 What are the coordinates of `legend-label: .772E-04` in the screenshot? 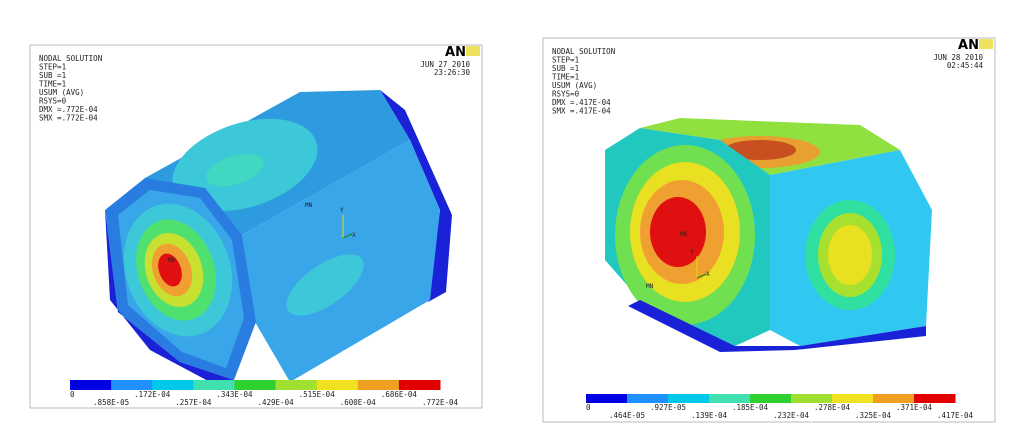 It's located at (440, 402).